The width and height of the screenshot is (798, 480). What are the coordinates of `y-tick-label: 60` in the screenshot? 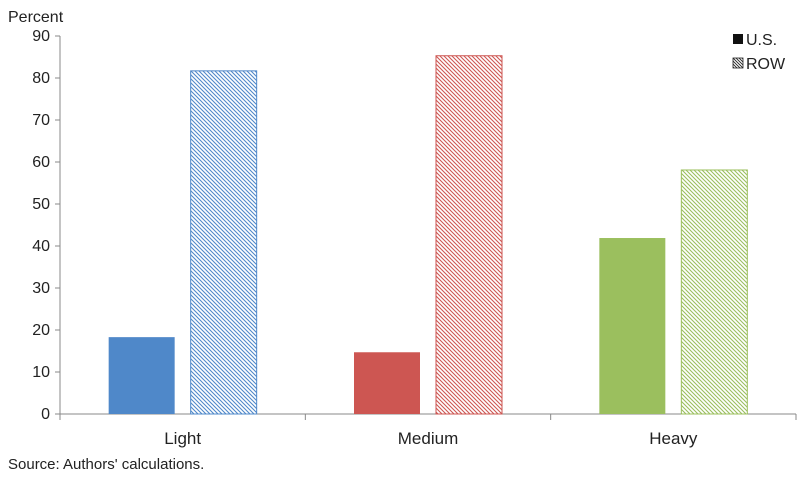 It's located at (41, 162).